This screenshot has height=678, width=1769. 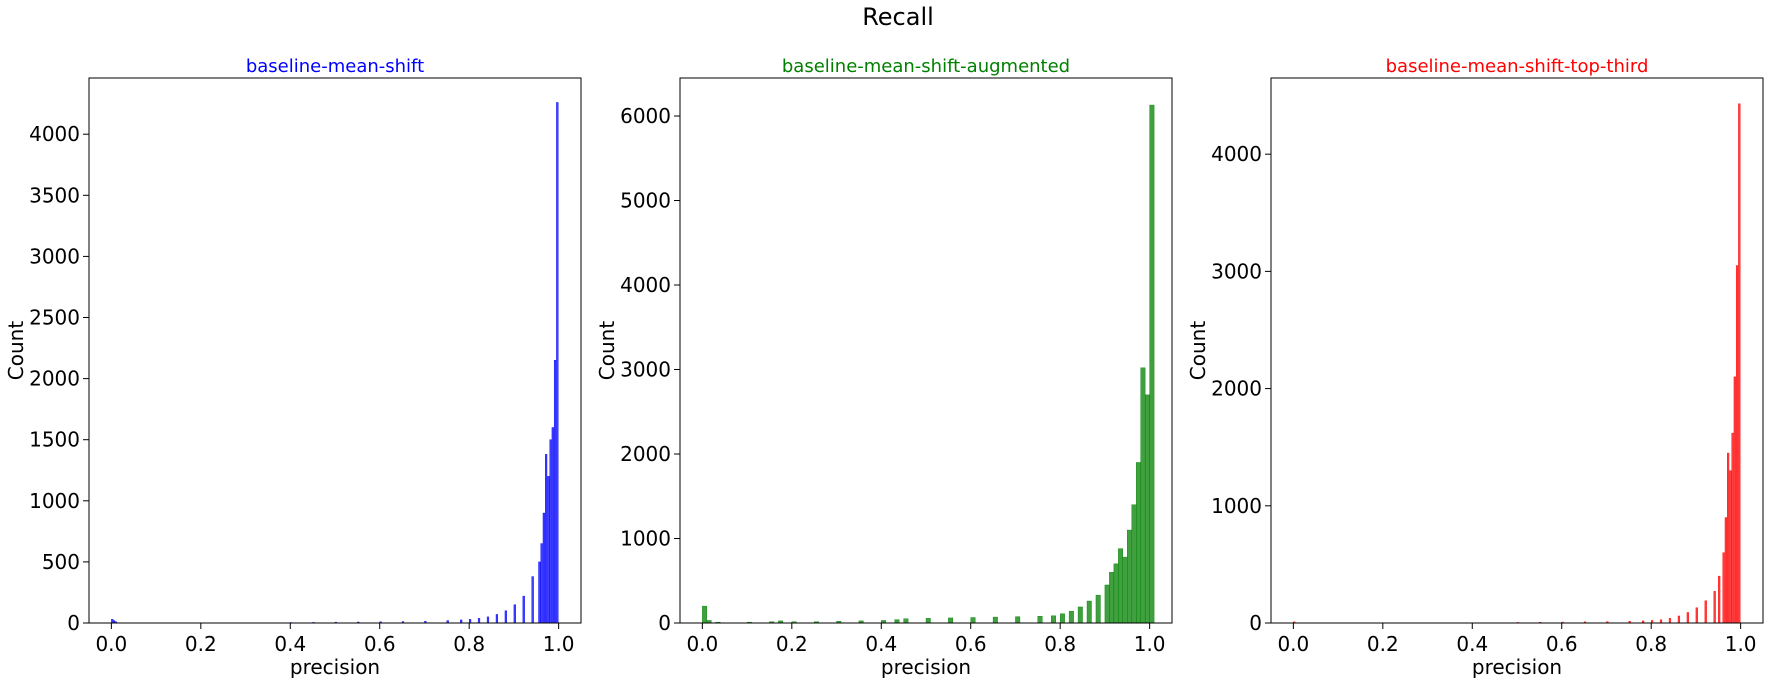 I want to click on x-tick-label-augmented-4: 0.8, so click(x=1060, y=644).